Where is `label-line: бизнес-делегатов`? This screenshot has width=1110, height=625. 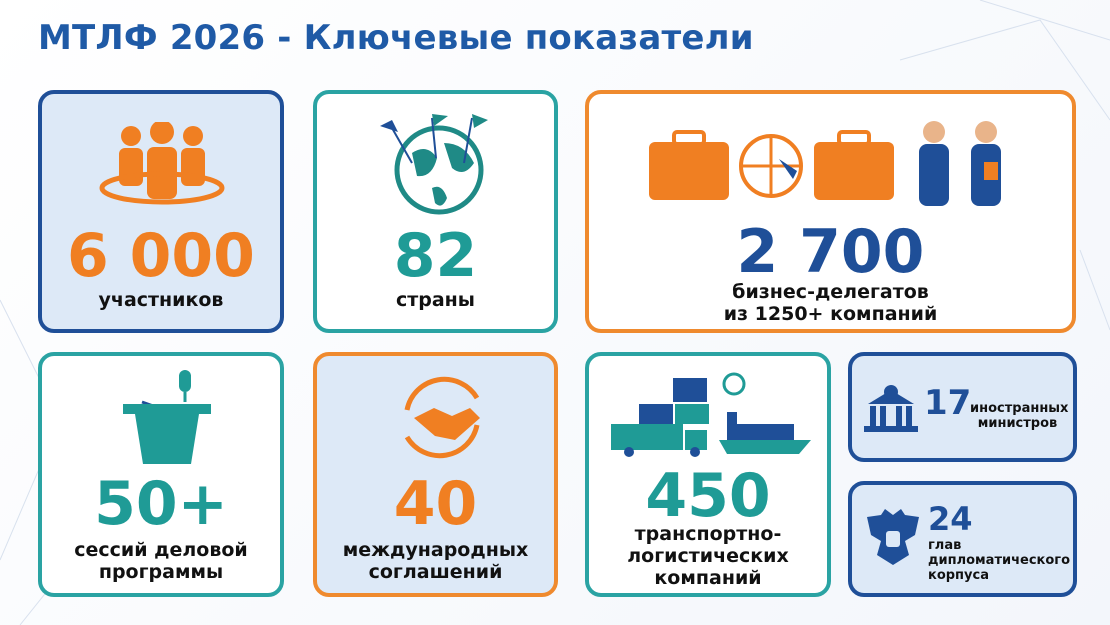
label-line: бизнес-делегатов is located at coordinates (830, 292).